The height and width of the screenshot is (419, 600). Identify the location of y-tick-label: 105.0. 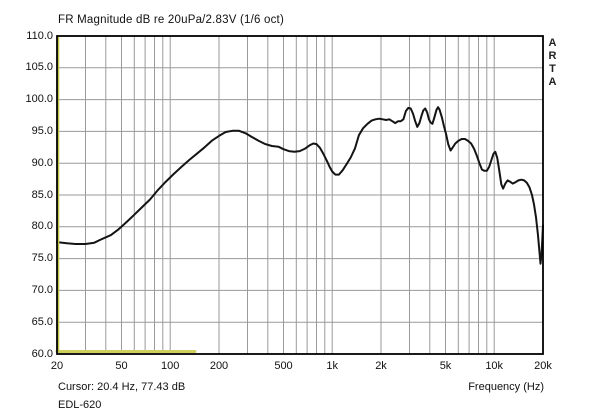
(39, 67).